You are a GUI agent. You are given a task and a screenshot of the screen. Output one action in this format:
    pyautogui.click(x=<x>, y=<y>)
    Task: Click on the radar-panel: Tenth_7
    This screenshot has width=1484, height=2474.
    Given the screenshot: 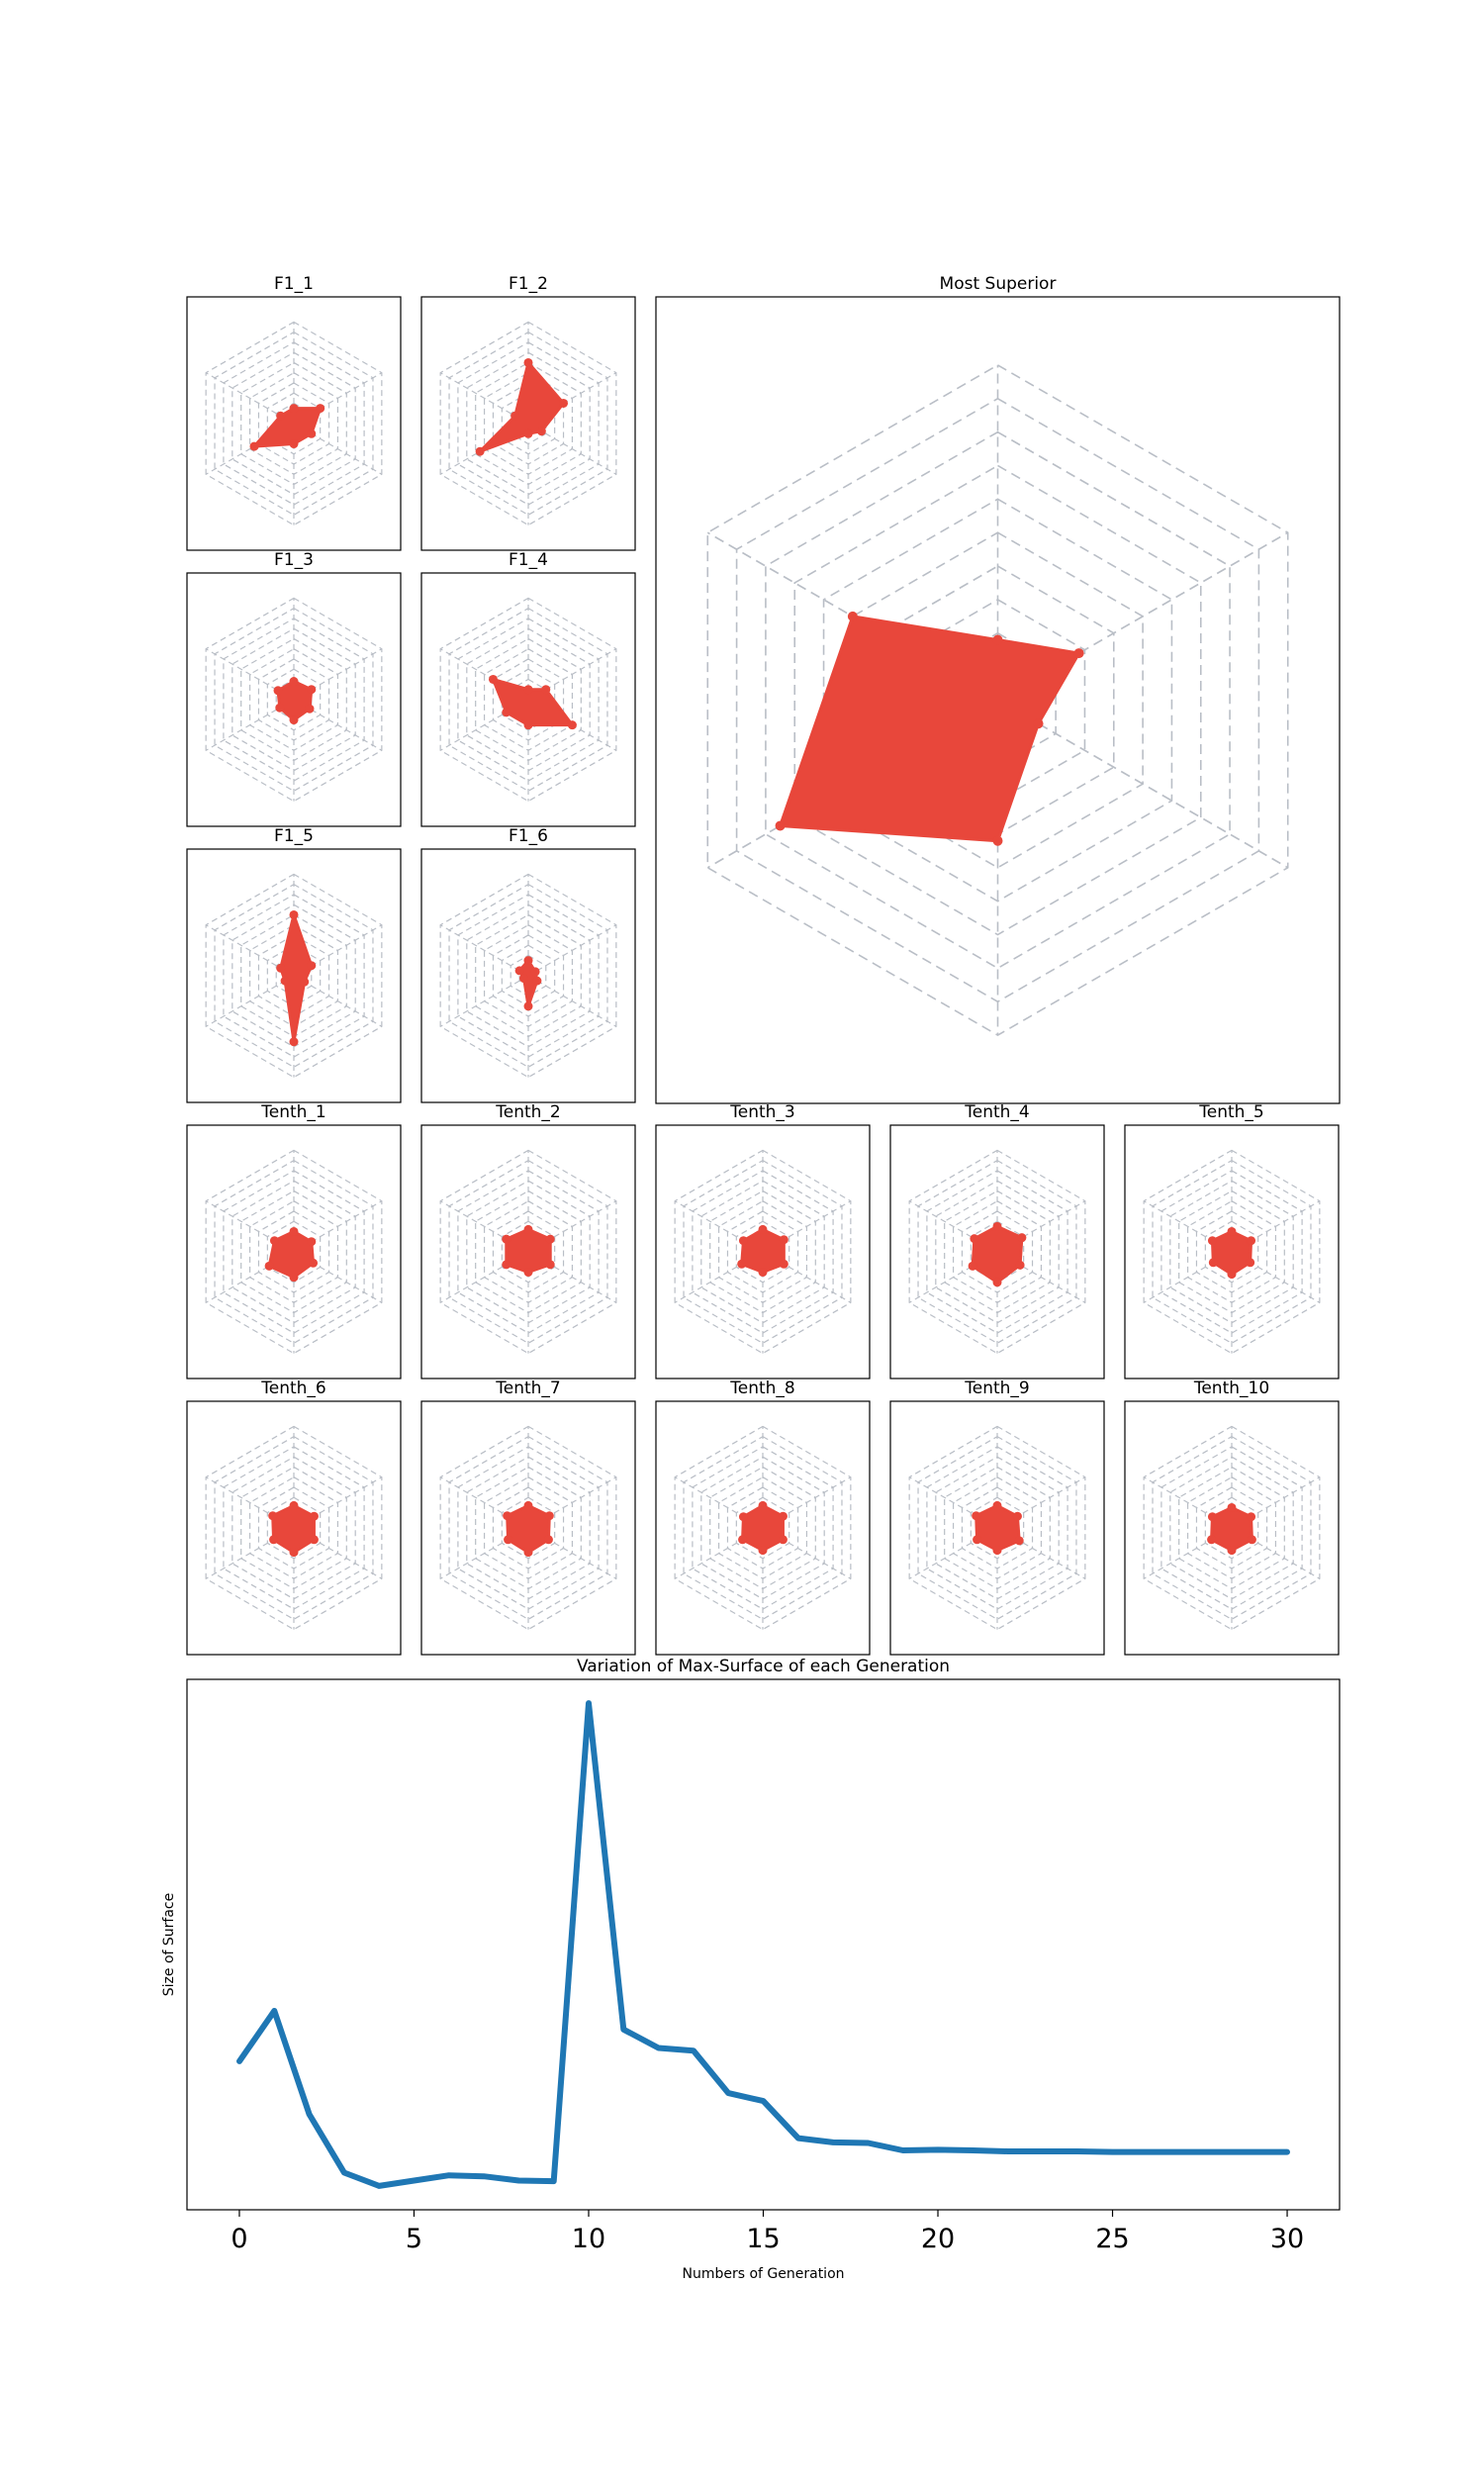 What is the action you would take?
    pyautogui.click(x=528, y=1517)
    